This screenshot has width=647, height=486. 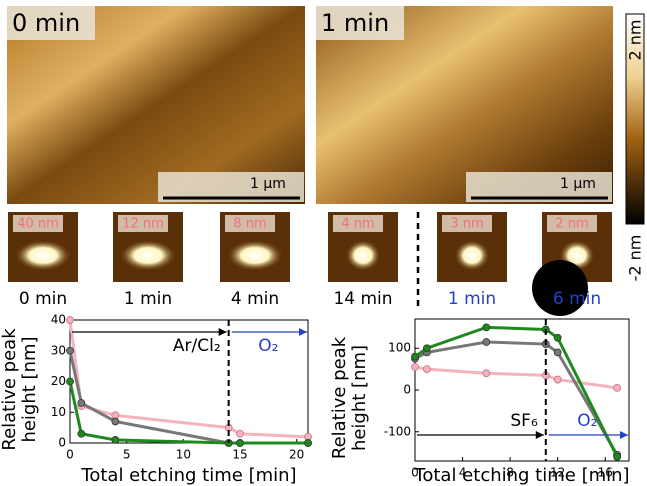 I want to click on colorbar-bottom: -2 nm, so click(x=635, y=258).